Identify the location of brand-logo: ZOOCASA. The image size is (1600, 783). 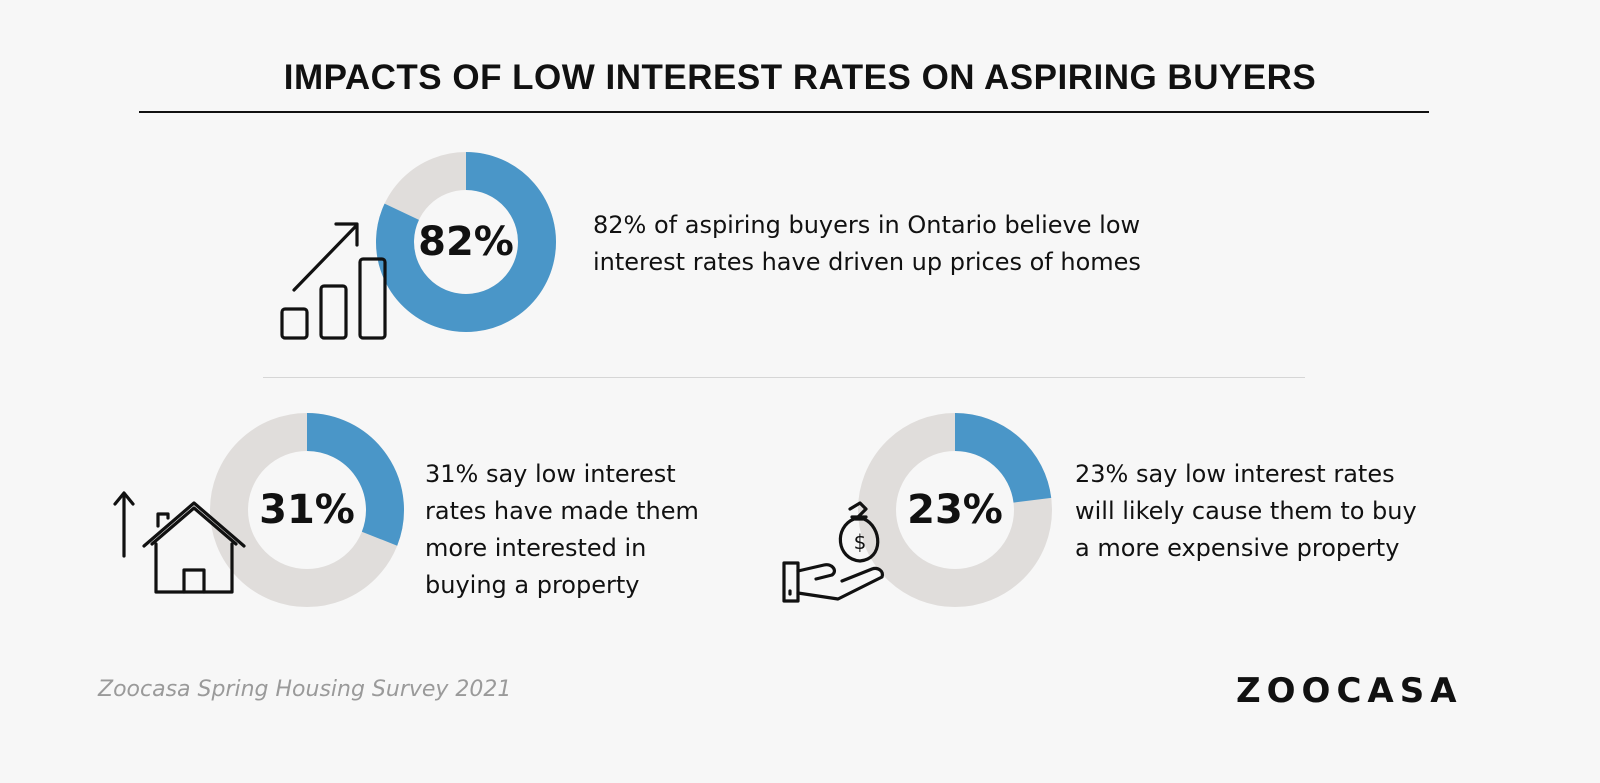
(1349, 691).